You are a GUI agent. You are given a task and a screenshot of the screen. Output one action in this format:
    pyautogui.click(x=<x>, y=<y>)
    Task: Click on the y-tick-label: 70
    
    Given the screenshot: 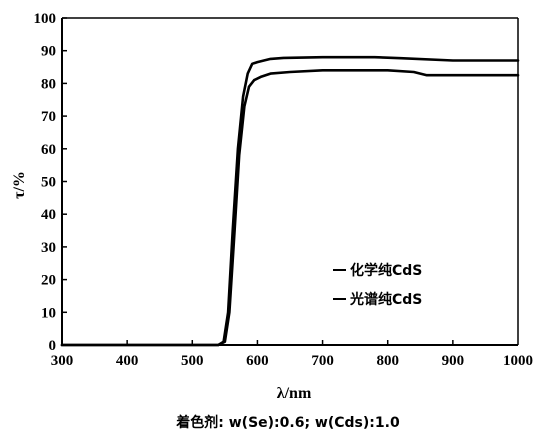 What is the action you would take?
    pyautogui.click(x=48, y=117)
    